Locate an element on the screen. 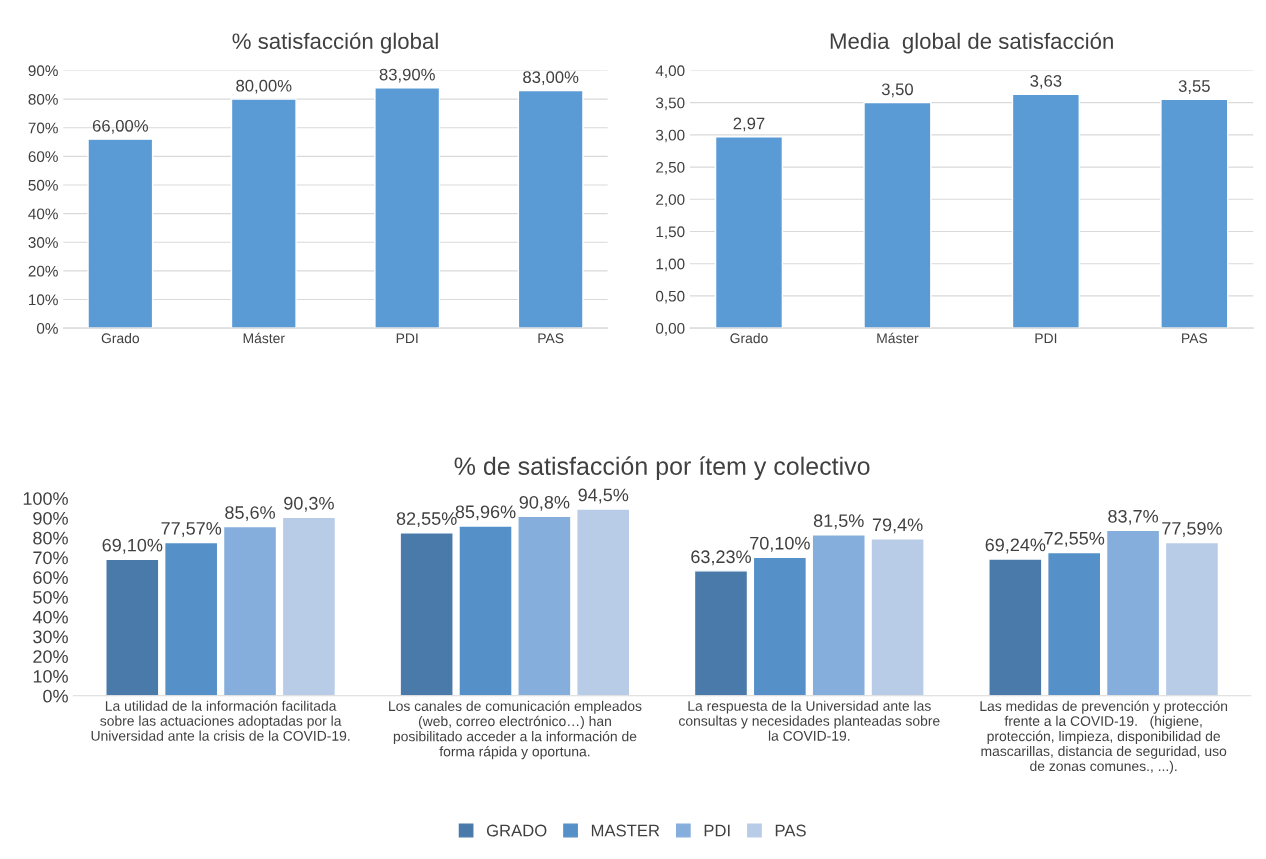 This screenshot has height=859, width=1266. data-label: 63,23% is located at coordinates (721, 558).